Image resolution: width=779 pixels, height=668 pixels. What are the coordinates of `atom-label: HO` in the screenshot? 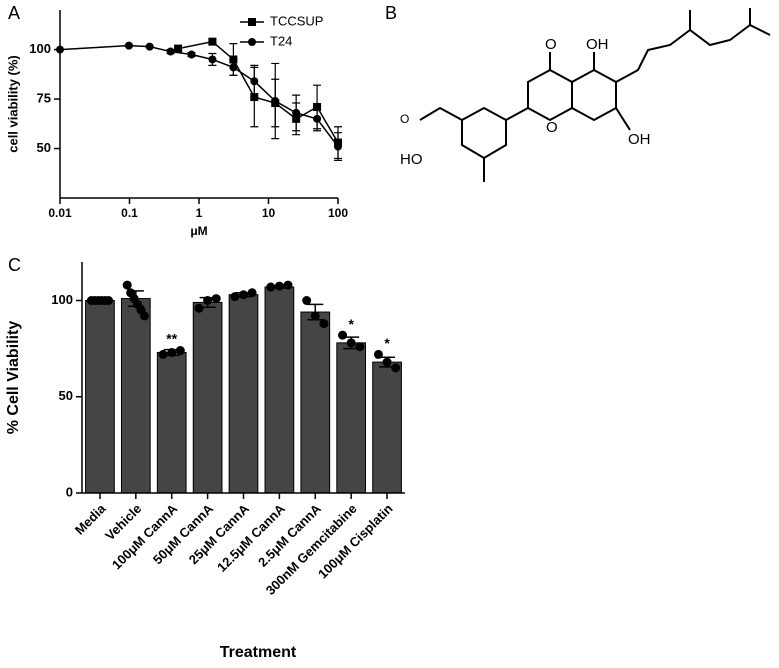 It's located at (411, 159).